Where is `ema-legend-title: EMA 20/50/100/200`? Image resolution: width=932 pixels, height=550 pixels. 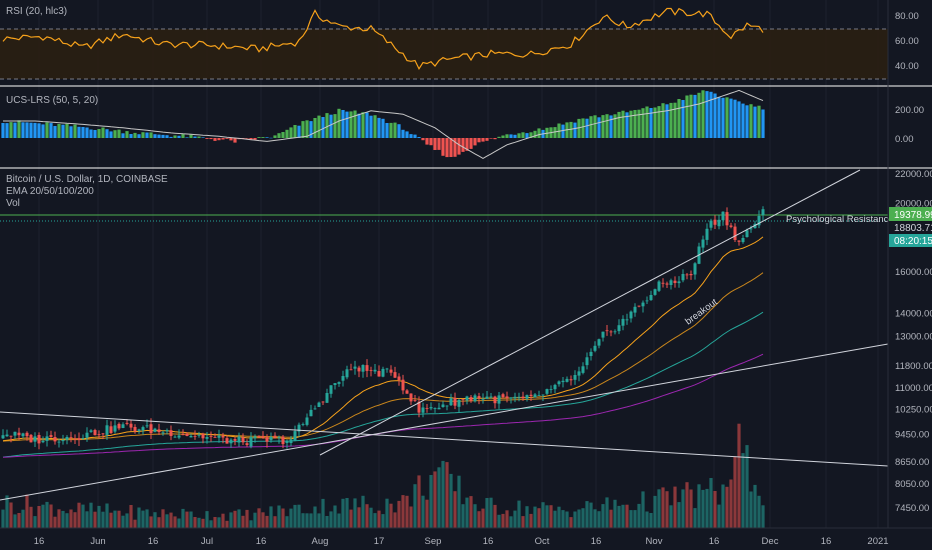 ema-legend-title: EMA 20/50/100/200 is located at coordinates (50, 191).